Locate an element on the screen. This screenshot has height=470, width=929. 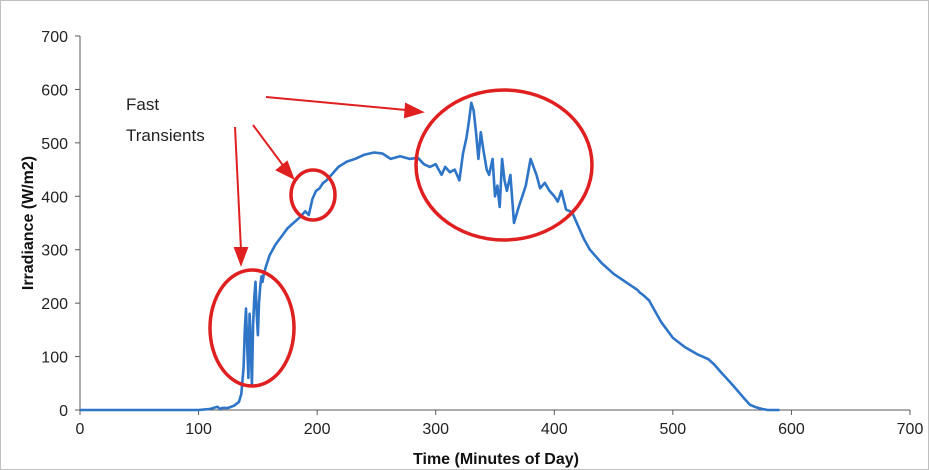
x-tick-label: 200 is located at coordinates (317, 429).